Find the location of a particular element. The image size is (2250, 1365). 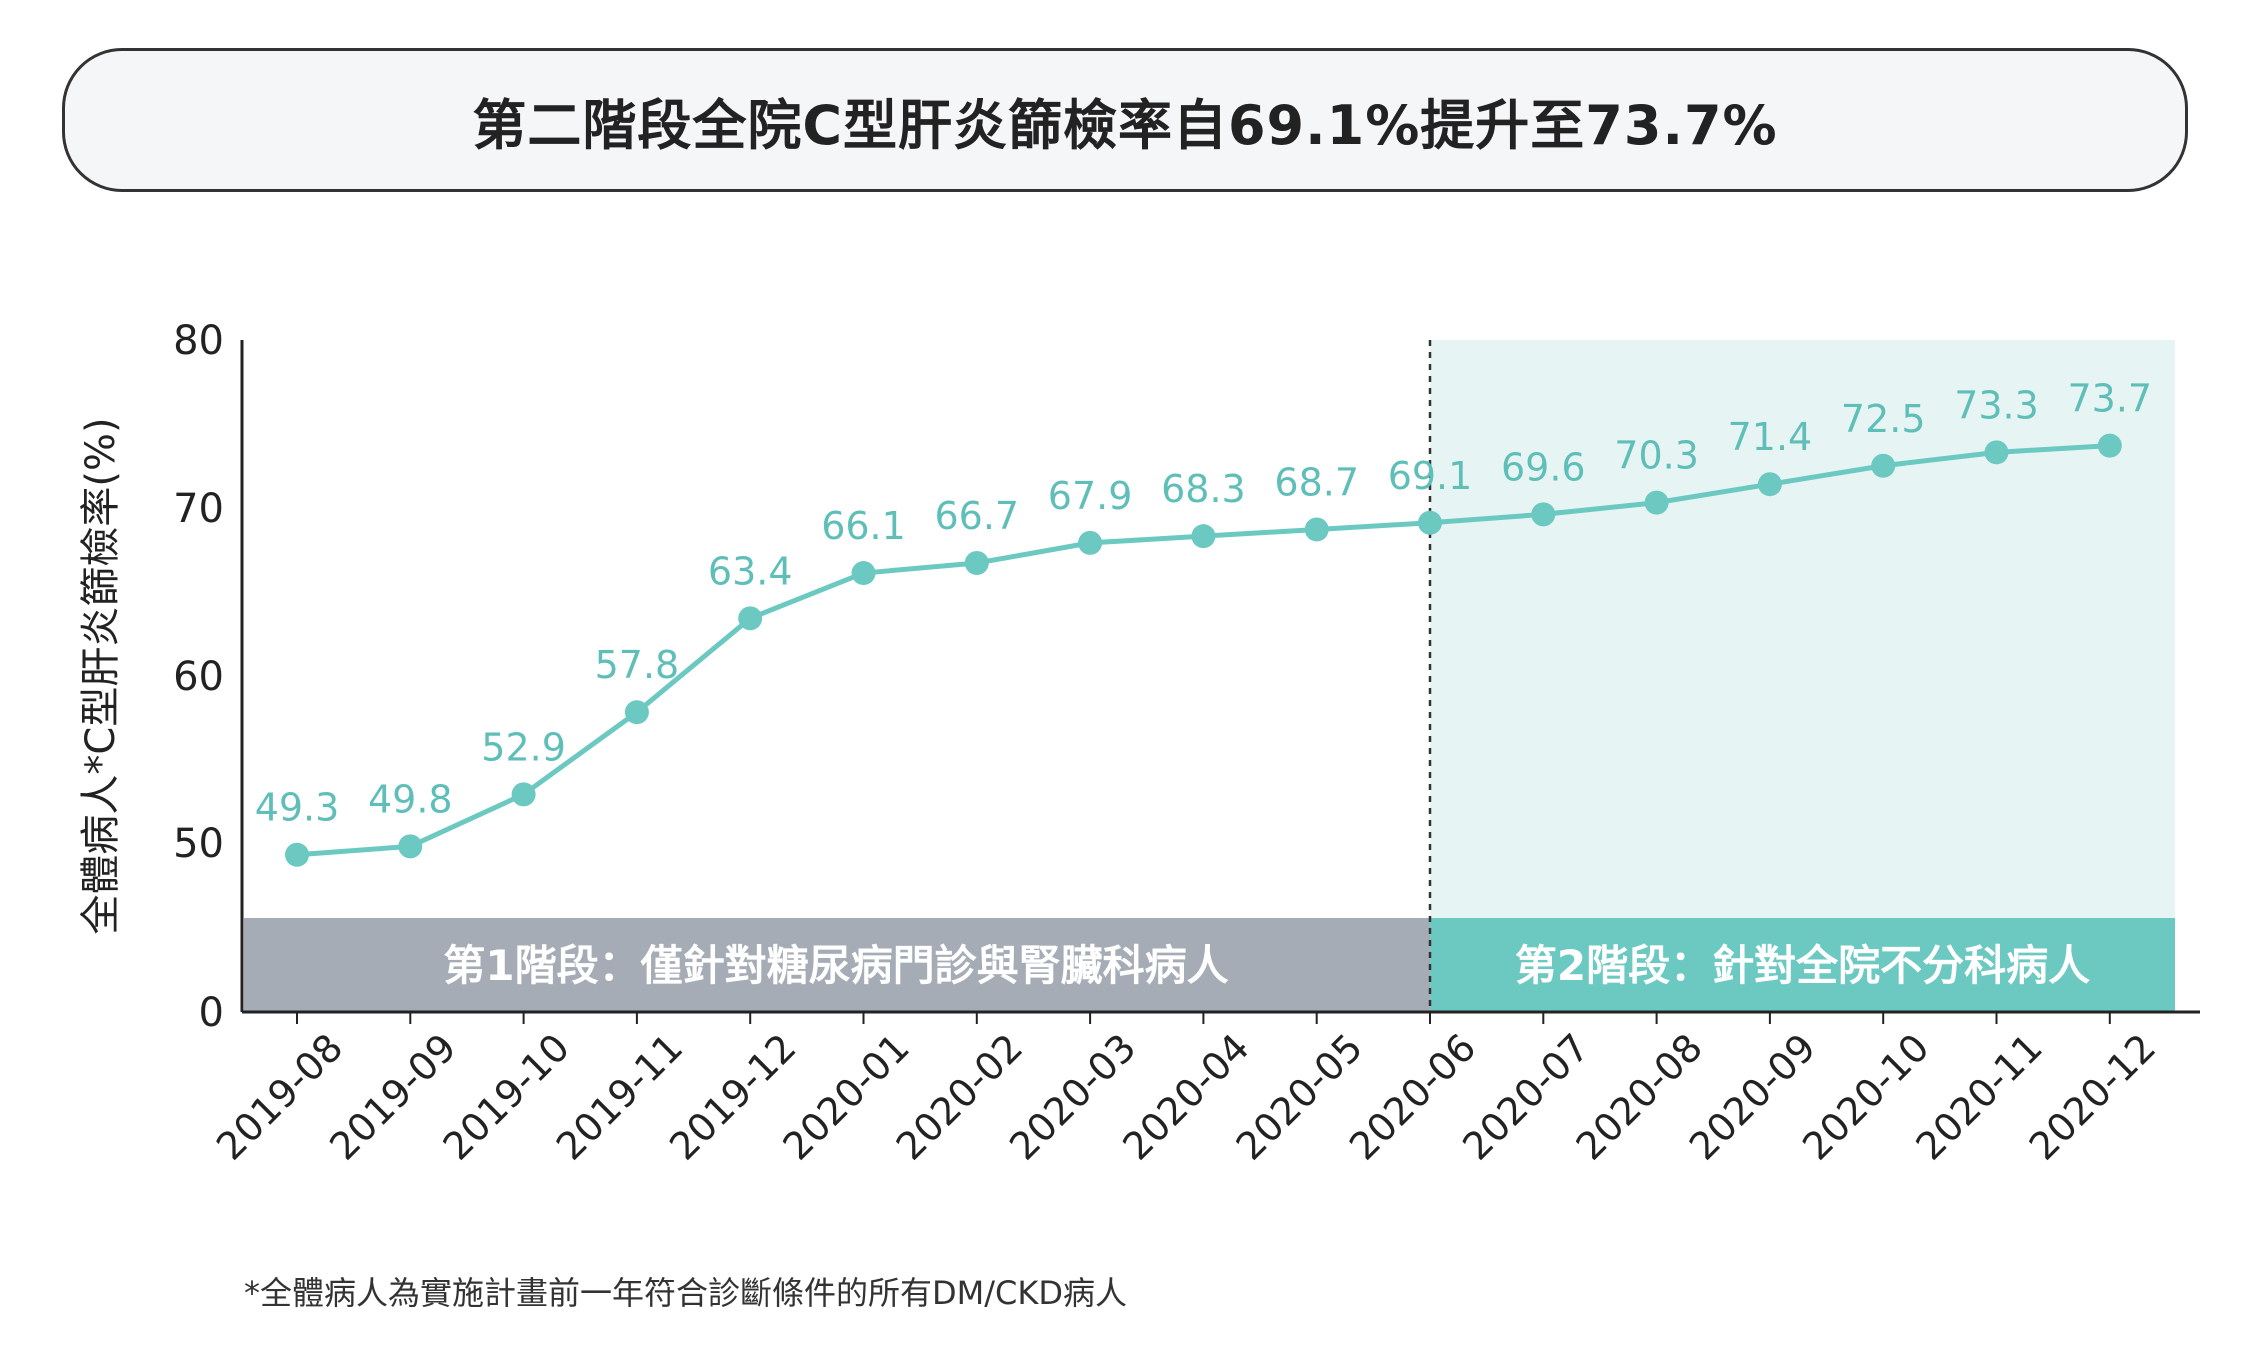

data-label: 69.6 is located at coordinates (1543, 467).